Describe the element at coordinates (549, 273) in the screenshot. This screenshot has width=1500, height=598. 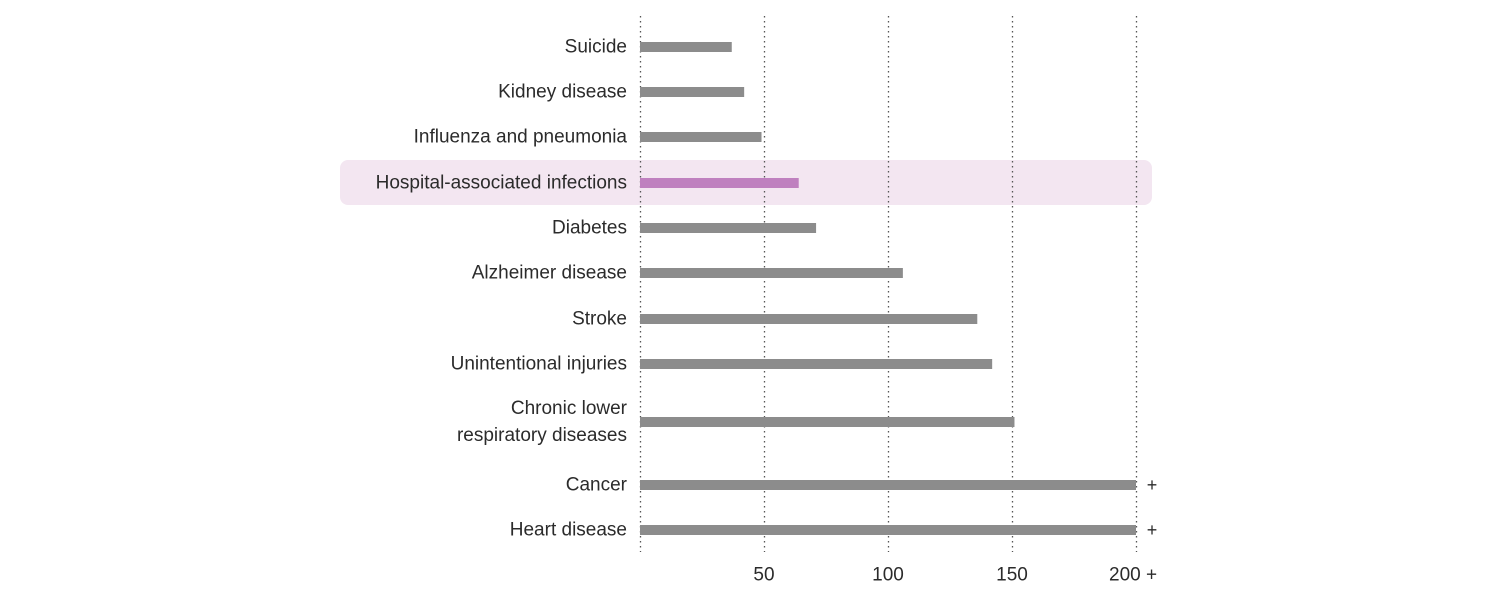
I see `category-label: Alzheimer disease` at that location.